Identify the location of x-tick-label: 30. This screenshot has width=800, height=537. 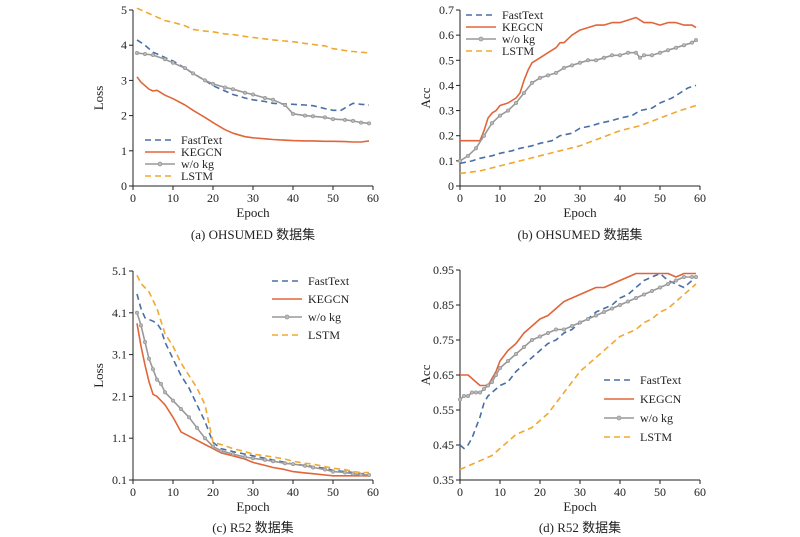
(580, 198).